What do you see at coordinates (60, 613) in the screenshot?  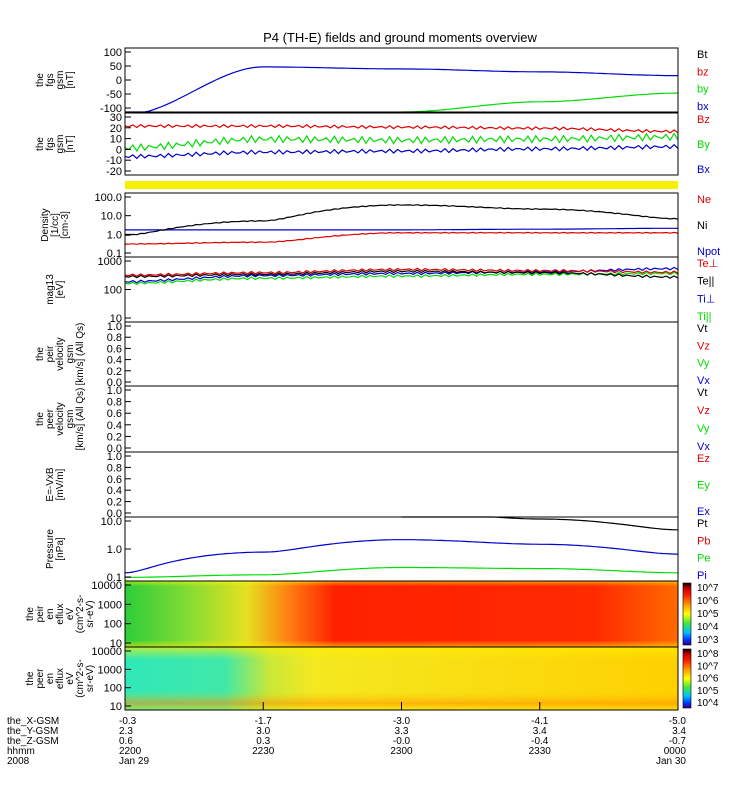 I see `y-axis-label: eflux` at bounding box center [60, 613].